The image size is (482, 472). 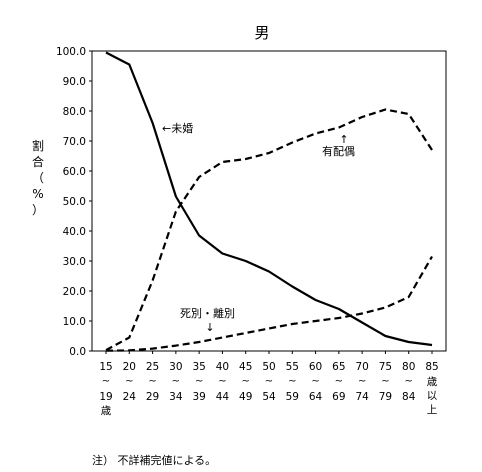 What do you see at coordinates (74, 82) in the screenshot?
I see `y-tick-label: 90.0` at bounding box center [74, 82].